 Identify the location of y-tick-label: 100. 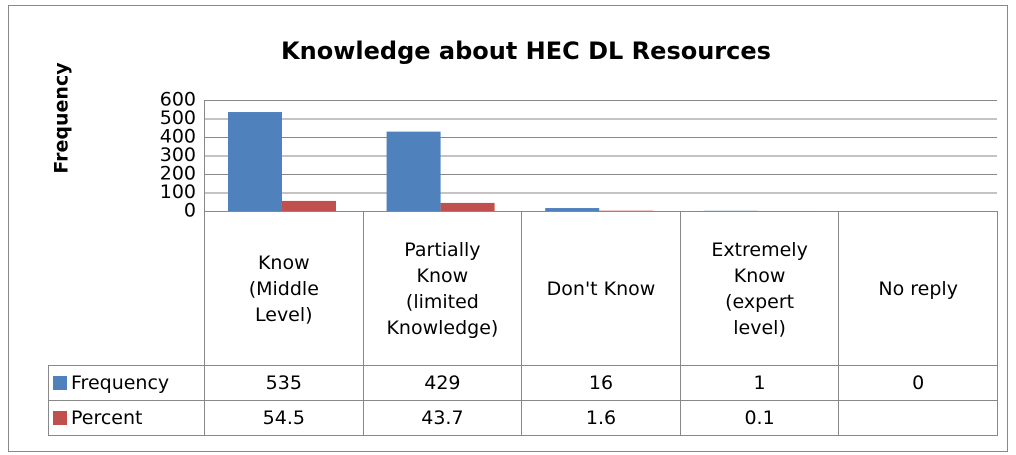
(178, 192).